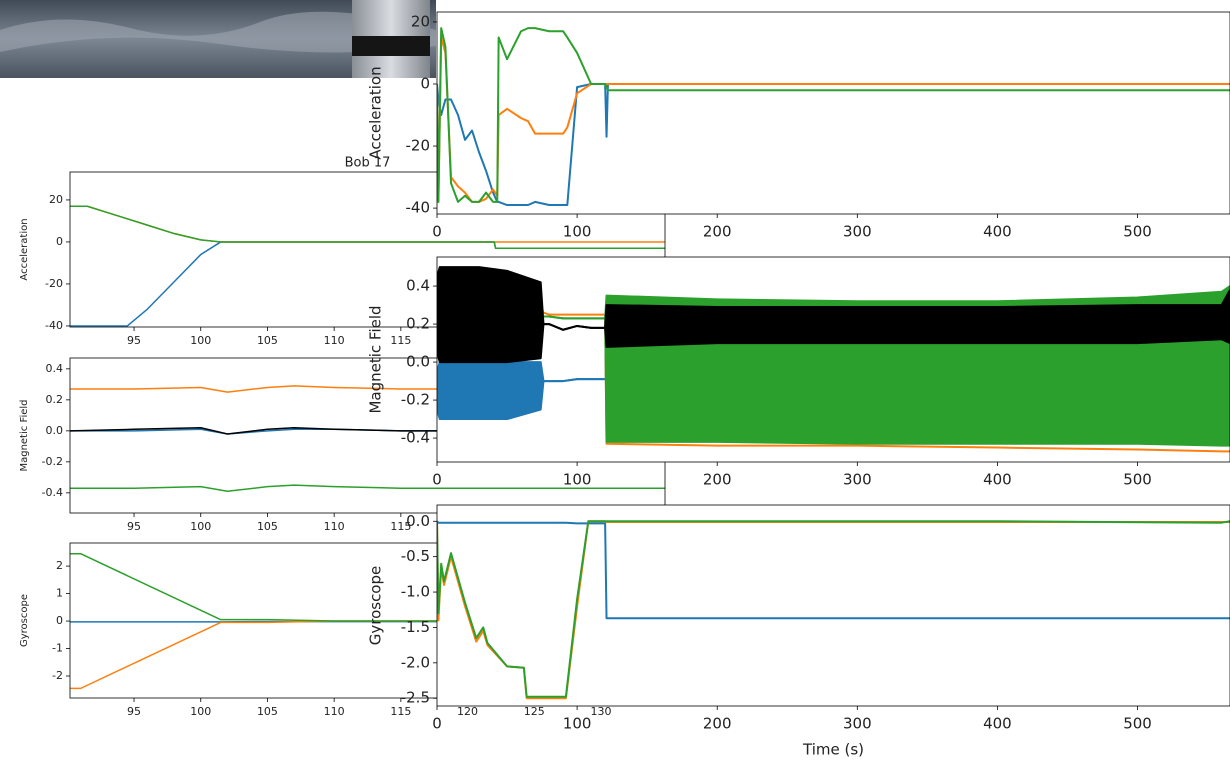 The image size is (1230, 765). What do you see at coordinates (415, 698) in the screenshot?
I see `y-tick-label: -2.5` at bounding box center [415, 698].